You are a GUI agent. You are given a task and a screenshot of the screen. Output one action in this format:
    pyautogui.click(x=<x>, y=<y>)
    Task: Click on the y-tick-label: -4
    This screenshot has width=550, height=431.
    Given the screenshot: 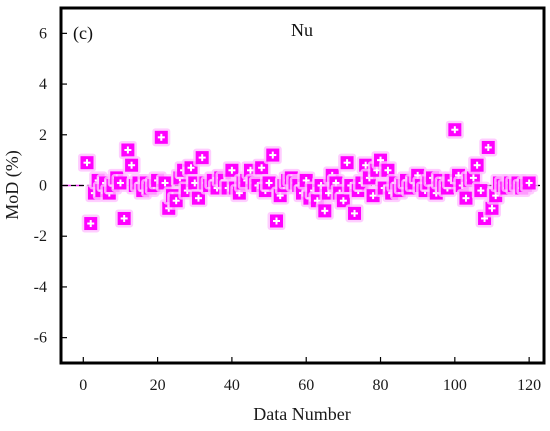 What is the action you would take?
    pyautogui.click(x=40, y=287)
    